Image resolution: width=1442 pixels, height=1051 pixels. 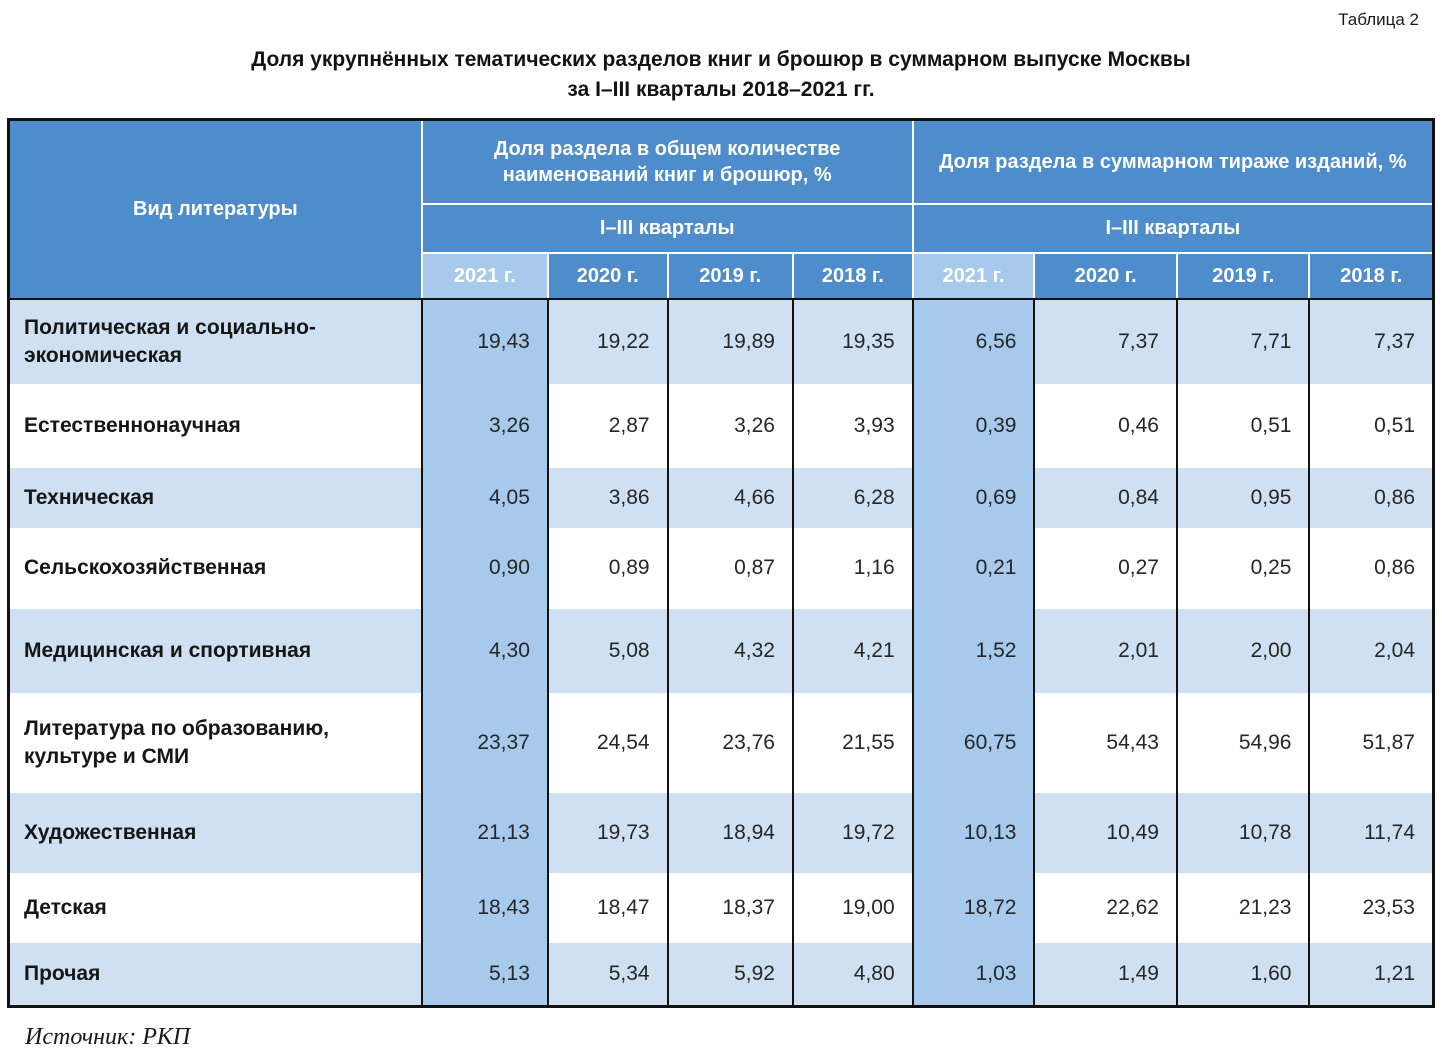 What do you see at coordinates (1106, 425) in the screenshot?
I see `value-cell: 0,46` at bounding box center [1106, 425].